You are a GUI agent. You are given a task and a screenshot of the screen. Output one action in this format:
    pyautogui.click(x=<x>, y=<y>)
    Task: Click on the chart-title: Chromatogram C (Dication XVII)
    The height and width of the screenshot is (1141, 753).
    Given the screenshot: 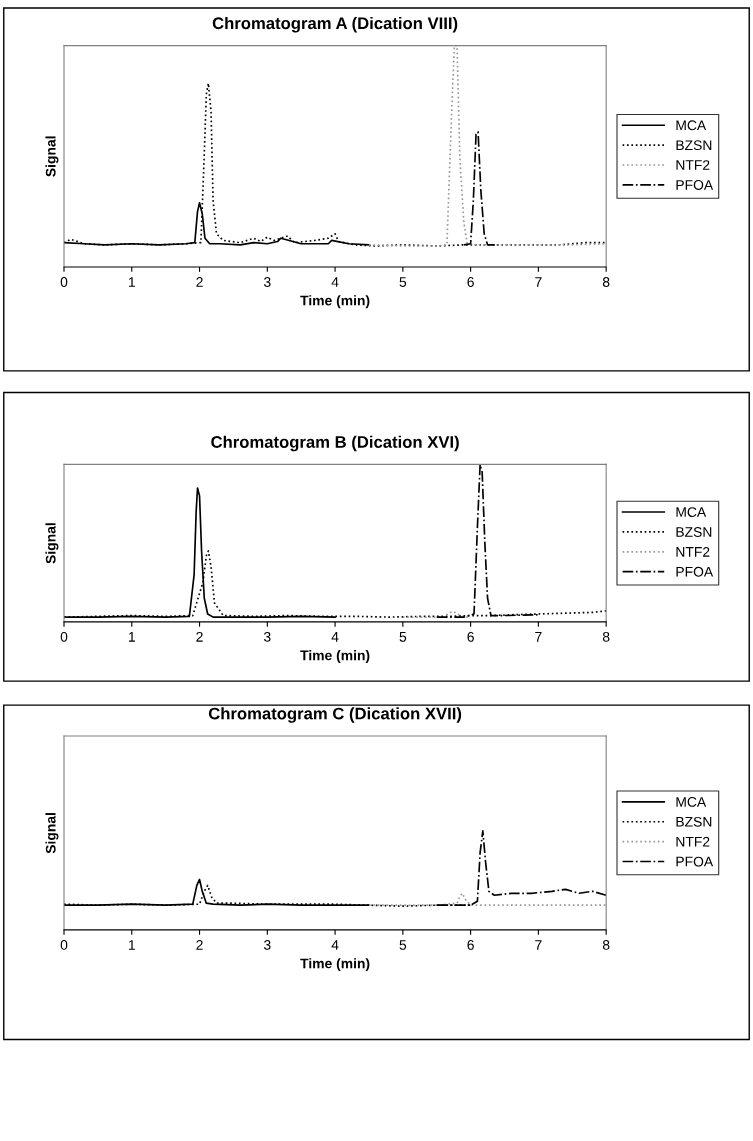 What is the action you would take?
    pyautogui.click(x=335, y=715)
    